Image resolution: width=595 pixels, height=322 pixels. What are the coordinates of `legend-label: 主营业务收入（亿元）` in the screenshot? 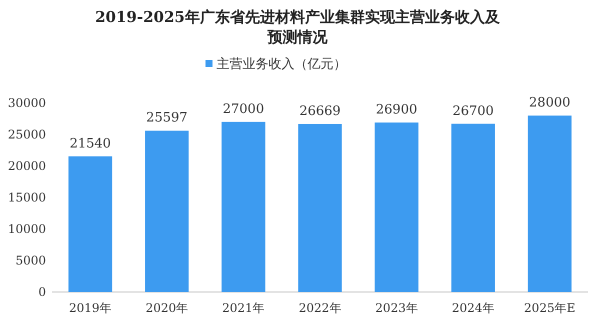 It's located at (281, 64).